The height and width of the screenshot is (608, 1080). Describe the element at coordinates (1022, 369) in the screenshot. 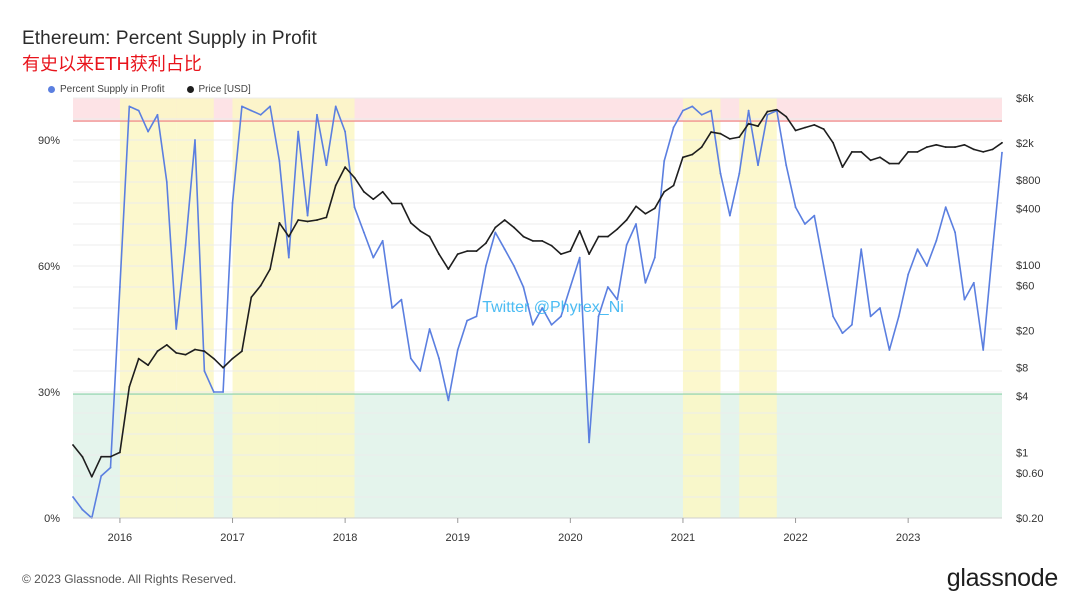

I see `y-right-tick-label: $8` at that location.